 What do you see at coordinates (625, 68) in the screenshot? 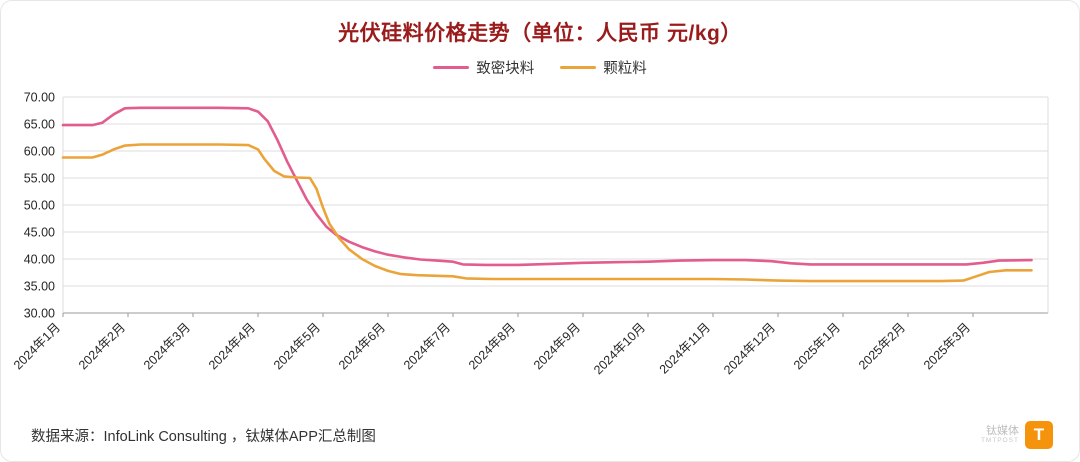
I see `granular-series-label: 颗粒料` at bounding box center [625, 68].